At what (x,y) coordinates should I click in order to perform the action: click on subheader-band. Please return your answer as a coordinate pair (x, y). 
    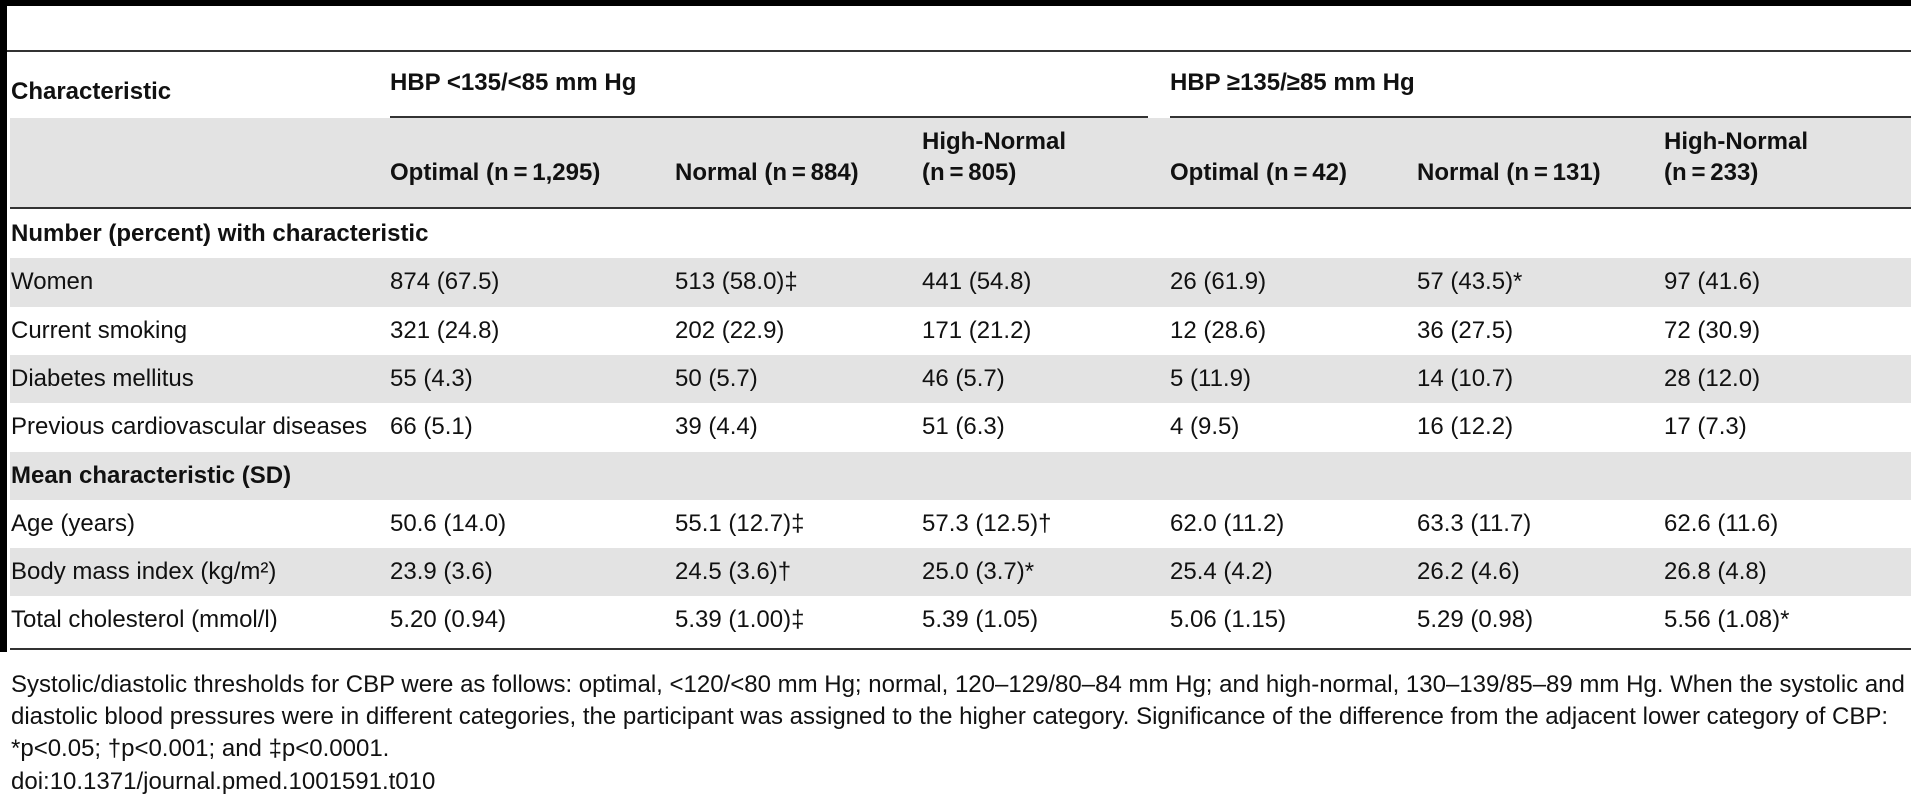
    Looking at the image, I should click on (960, 163).